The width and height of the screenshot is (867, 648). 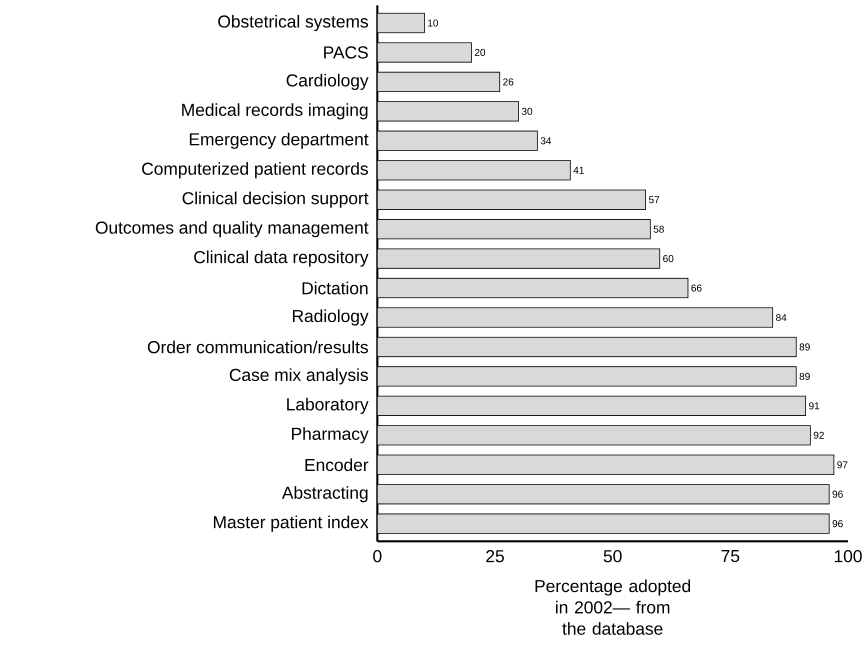 What do you see at coordinates (842, 464) in the screenshot?
I see `data-label: 97` at bounding box center [842, 464].